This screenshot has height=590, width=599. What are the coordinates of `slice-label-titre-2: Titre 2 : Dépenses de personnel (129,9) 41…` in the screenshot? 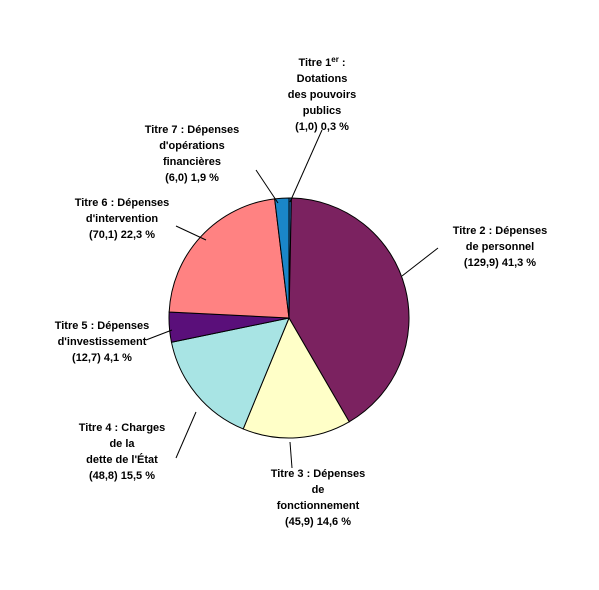 It's located at (500, 247).